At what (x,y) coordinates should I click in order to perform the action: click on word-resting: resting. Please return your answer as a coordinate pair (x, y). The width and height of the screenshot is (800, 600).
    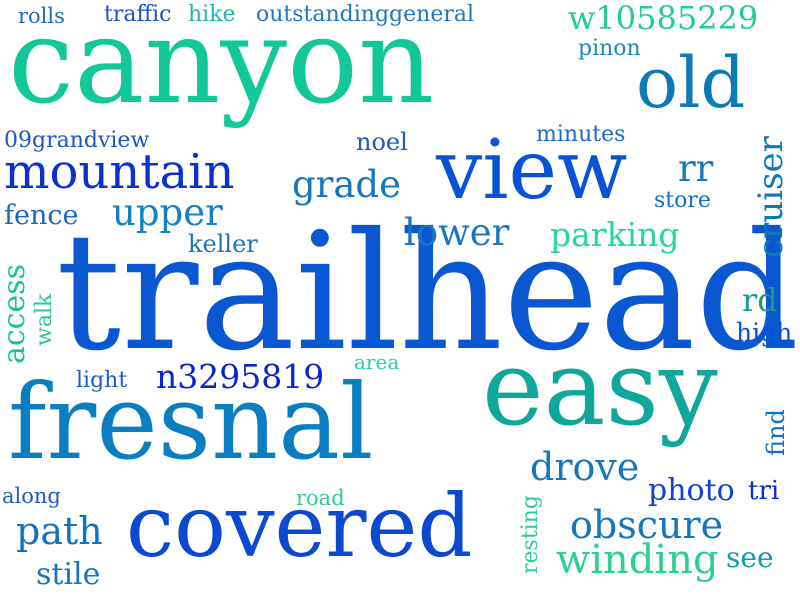
    Looking at the image, I should click on (530, 534).